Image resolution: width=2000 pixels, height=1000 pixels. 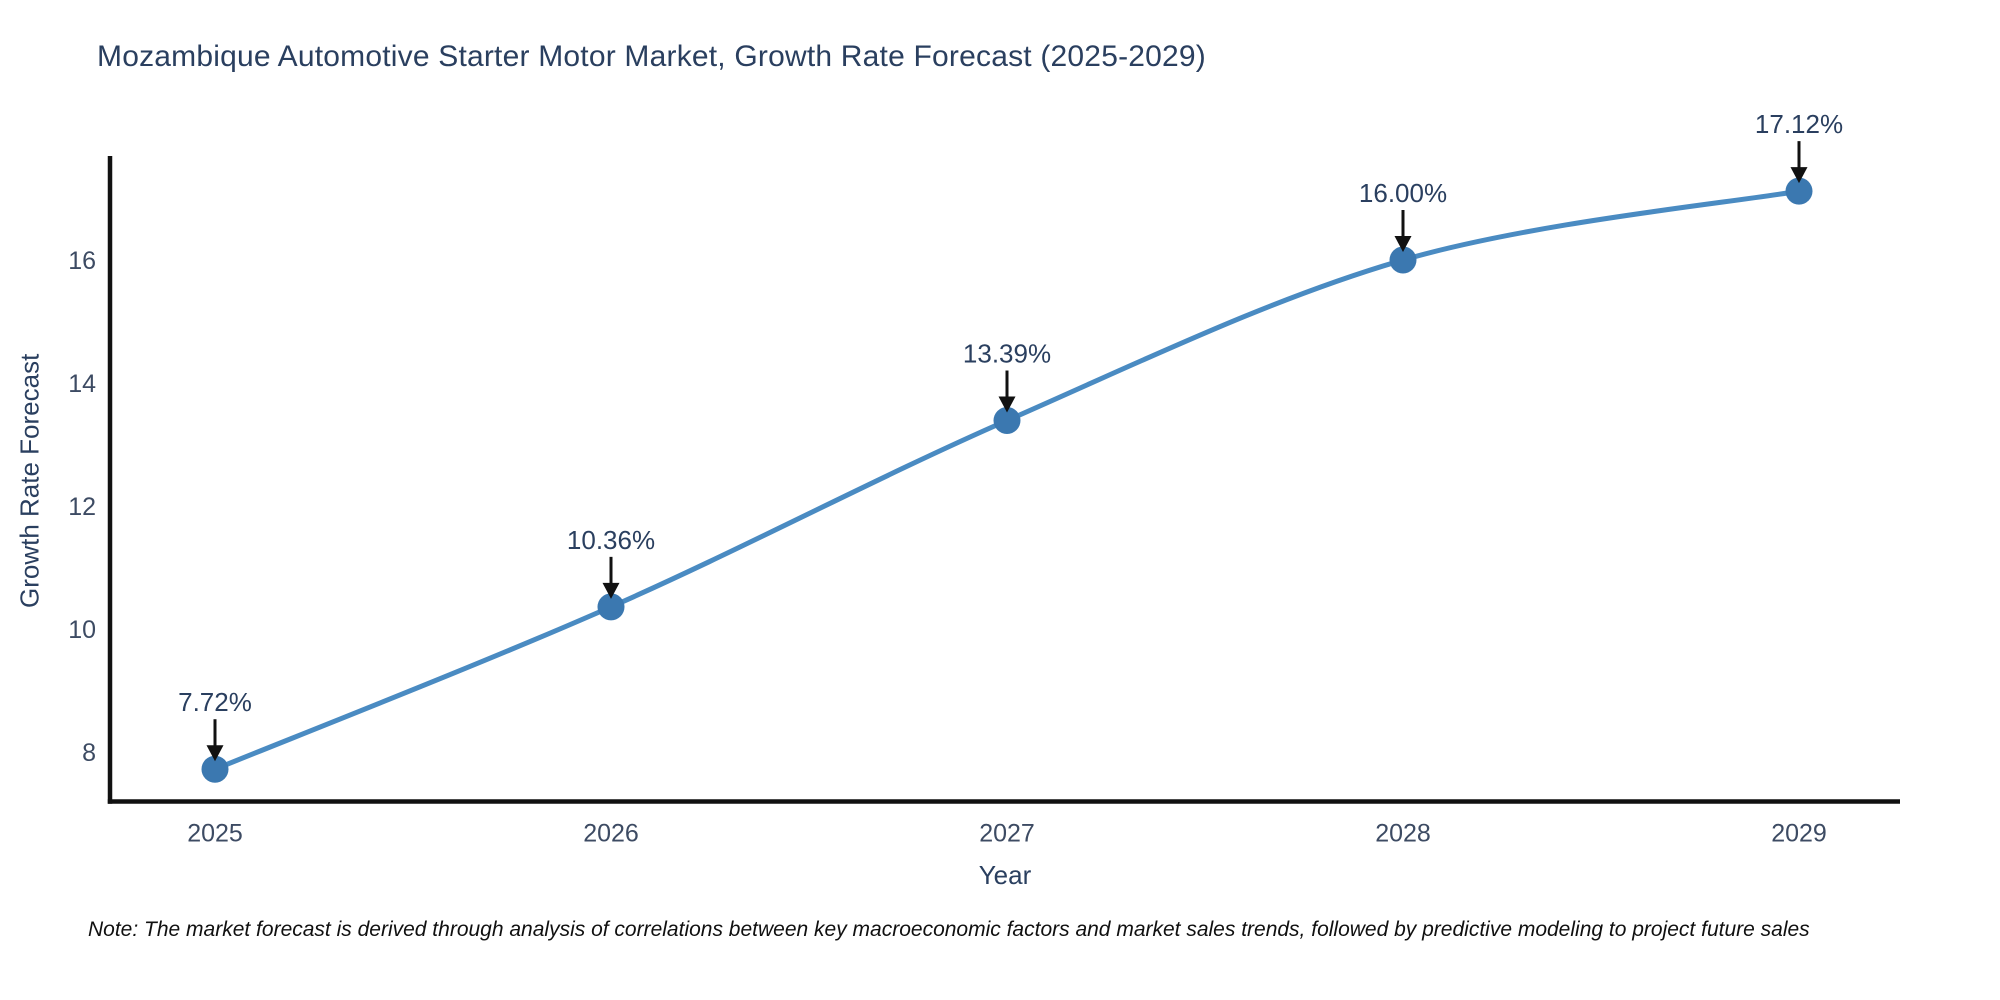 What do you see at coordinates (1403, 193) in the screenshot?
I see `data-point-label: 16.00%` at bounding box center [1403, 193].